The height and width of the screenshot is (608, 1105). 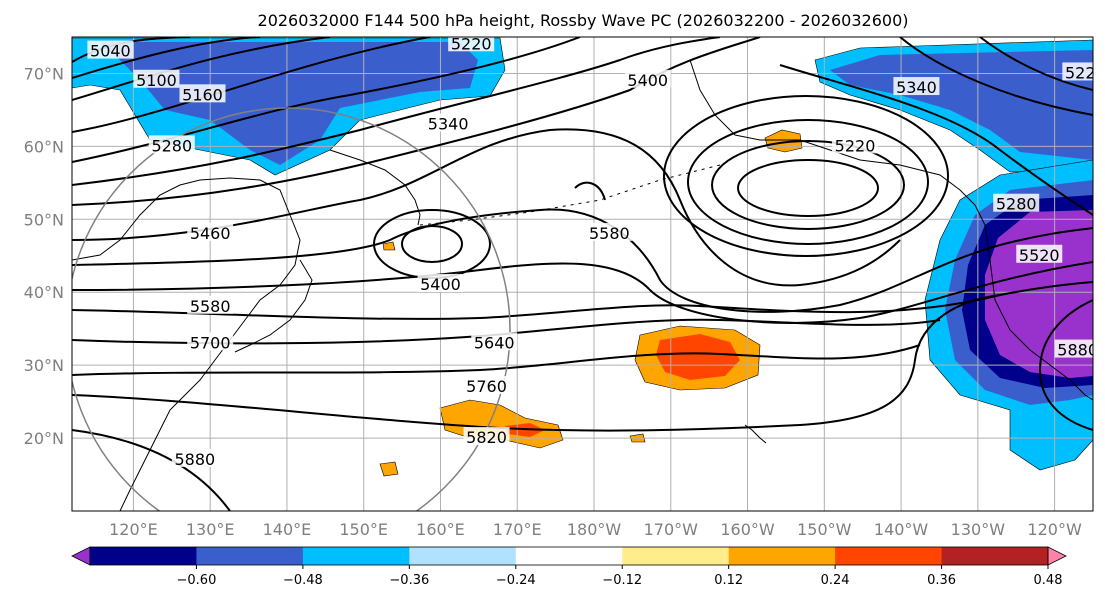 I want to click on contour-5280-alaska, so click(x=996, y=76).